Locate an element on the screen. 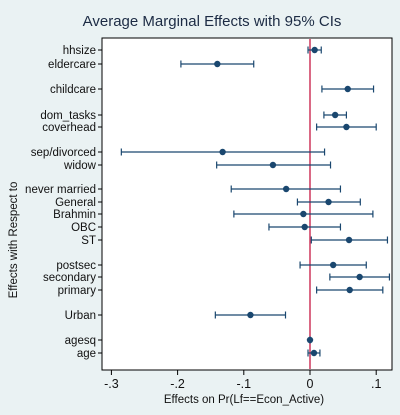  y-label-st: ST is located at coordinates (88, 241).